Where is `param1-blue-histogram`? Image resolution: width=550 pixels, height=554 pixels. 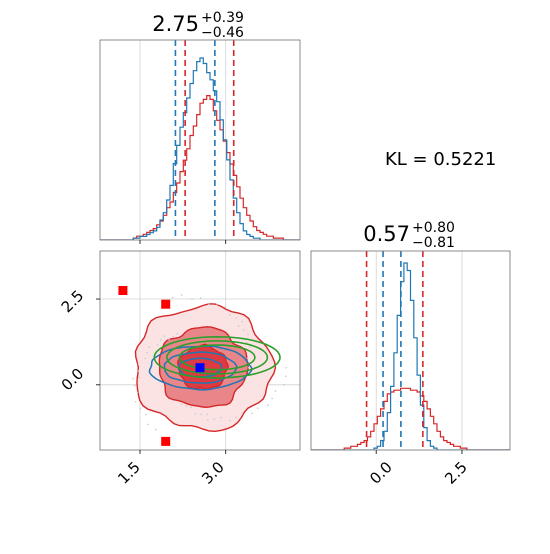
param1-blue-histogram is located at coordinates (200, 148).